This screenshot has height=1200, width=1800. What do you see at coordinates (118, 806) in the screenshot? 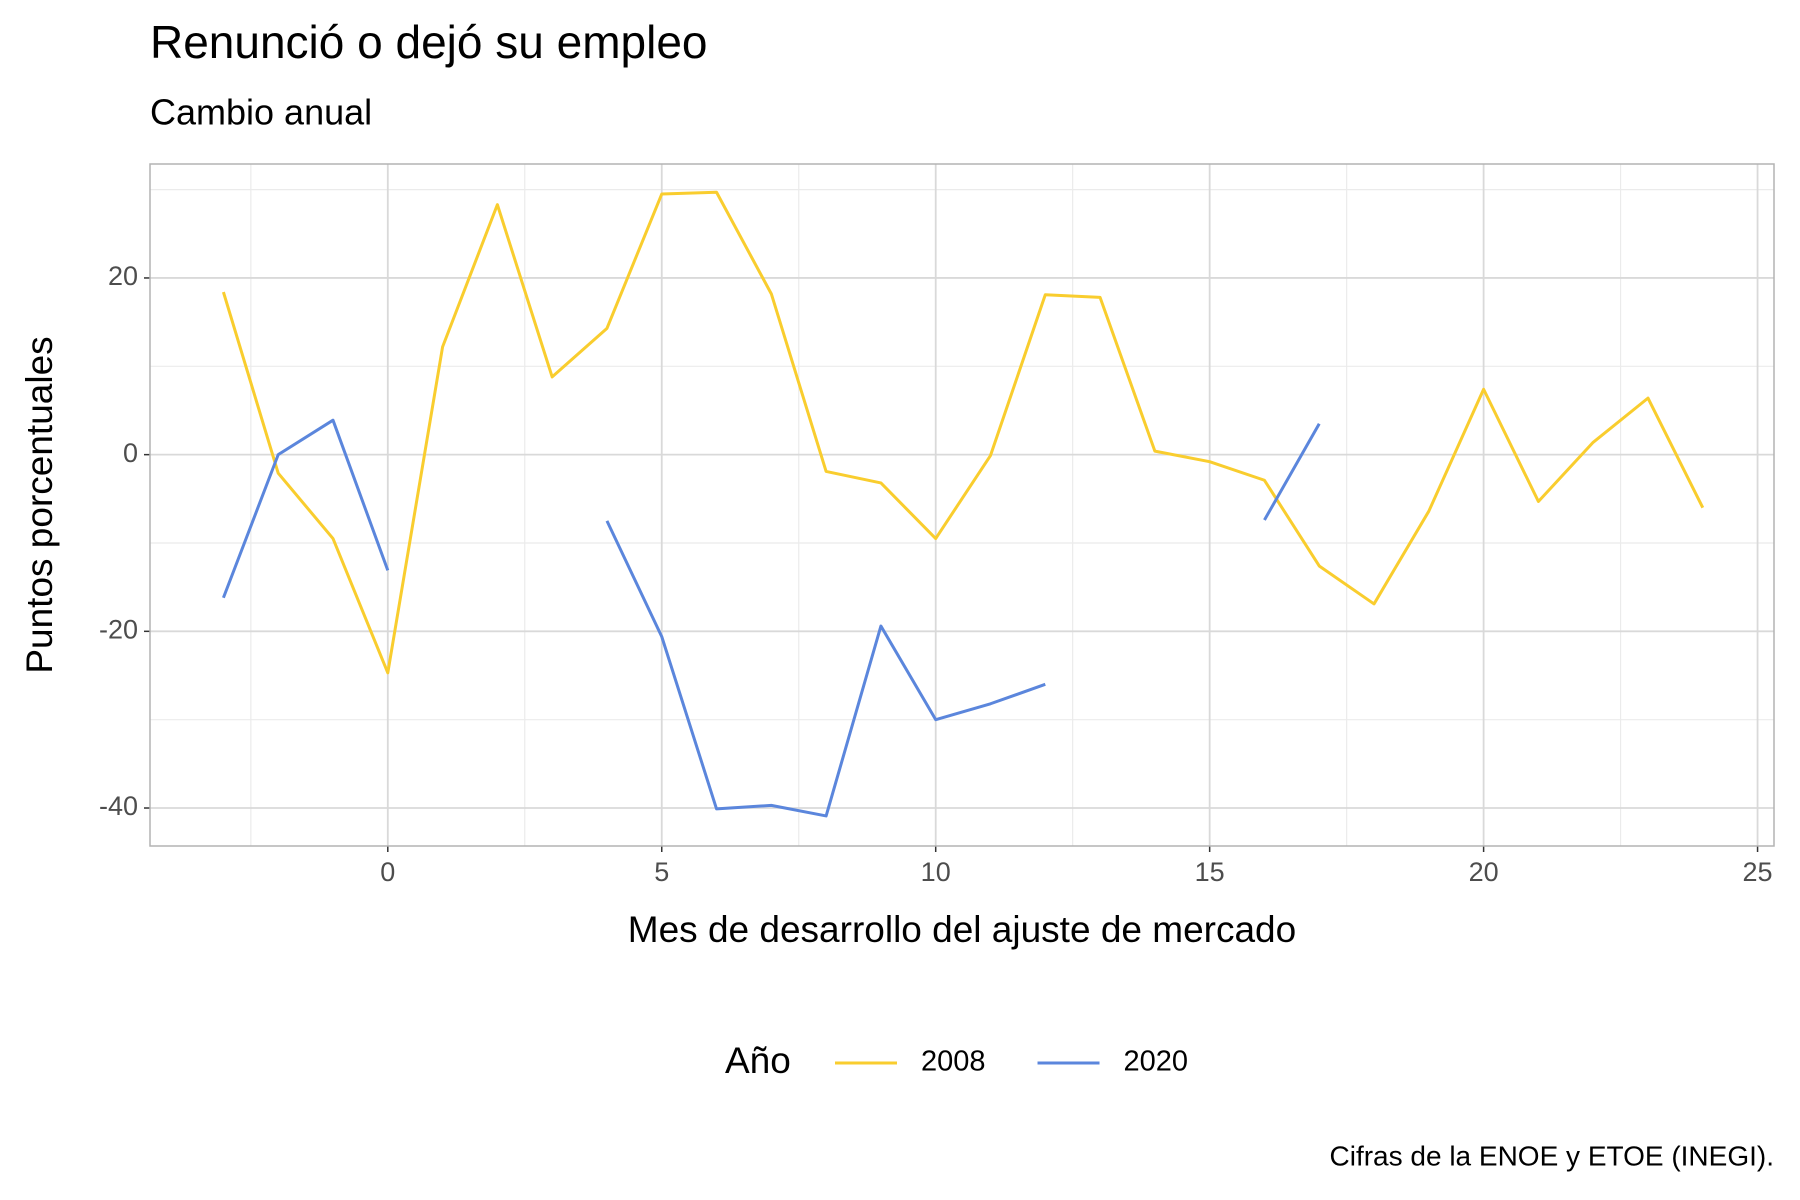
I see `y-tick-label: -40` at bounding box center [118, 806].